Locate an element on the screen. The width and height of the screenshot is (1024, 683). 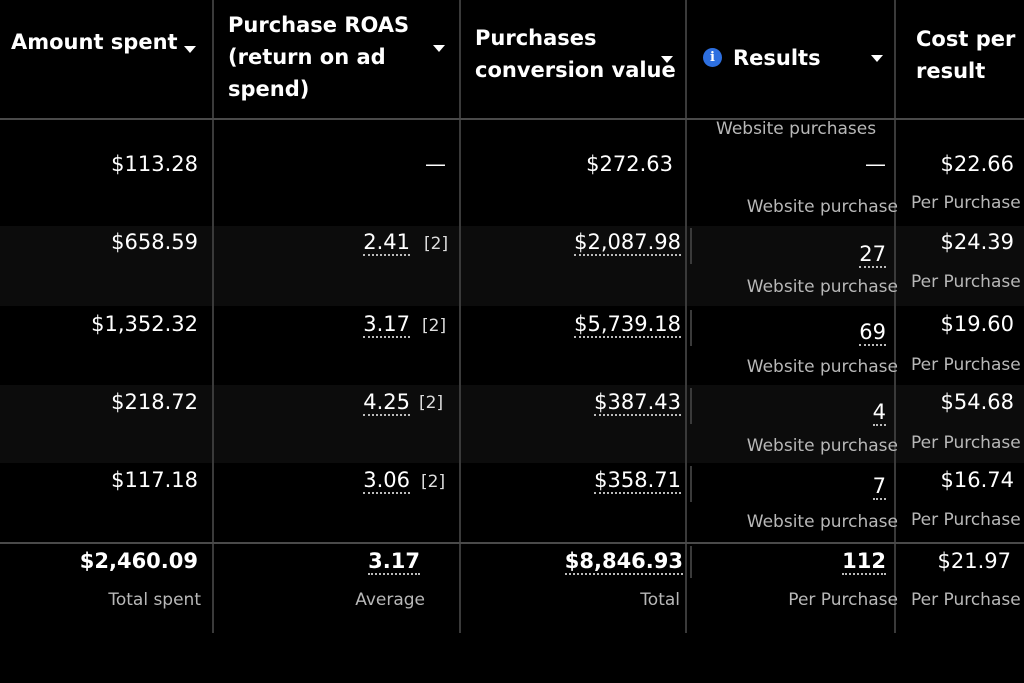
results-cell: — is located at coordinates (875, 164).